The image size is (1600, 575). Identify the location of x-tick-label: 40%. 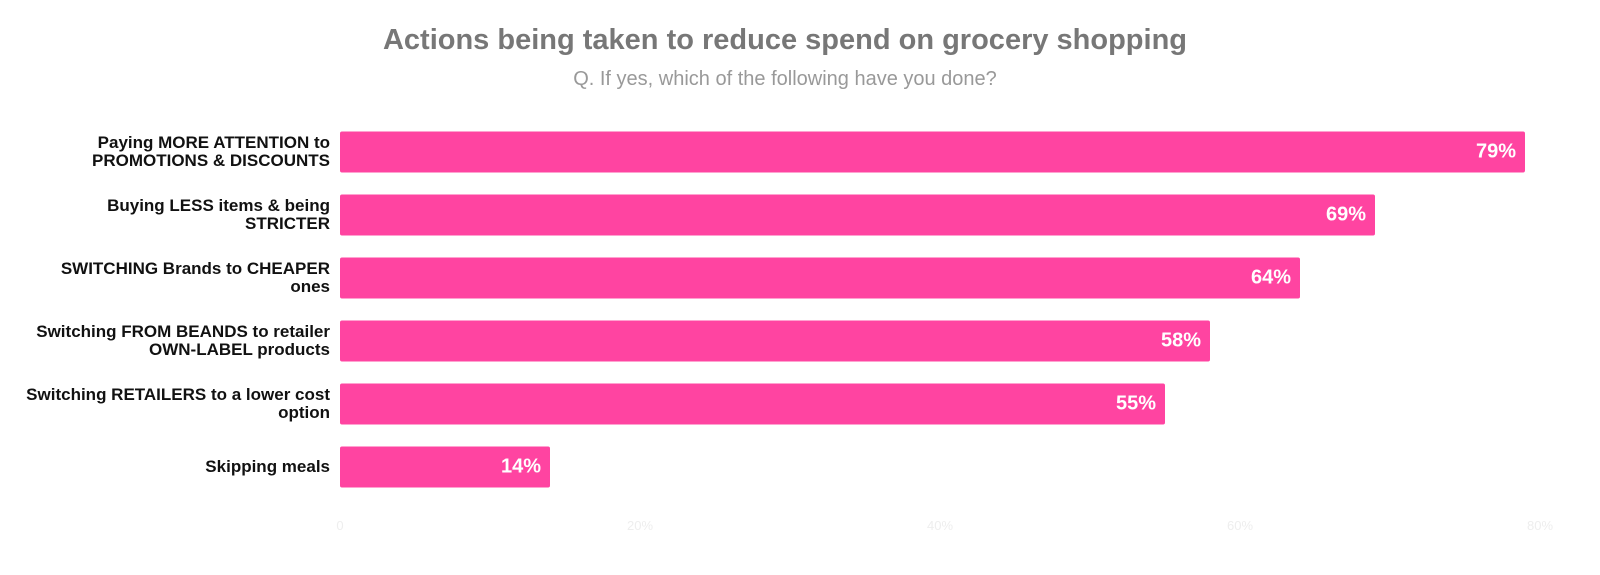
(940, 525).